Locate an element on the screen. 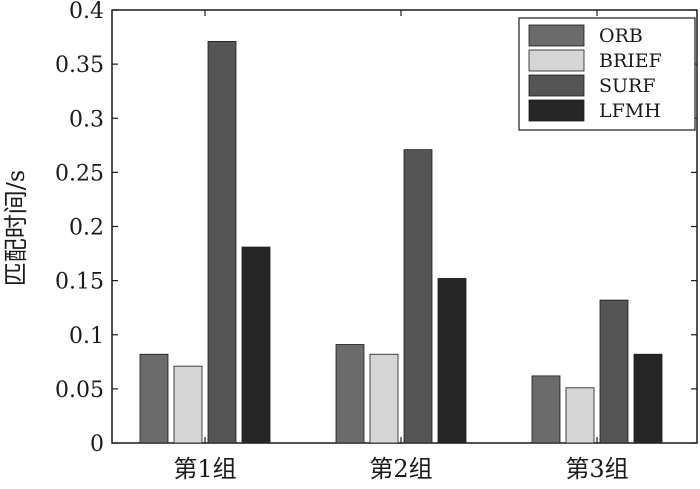  legend-label: LFMH is located at coordinates (630, 111).